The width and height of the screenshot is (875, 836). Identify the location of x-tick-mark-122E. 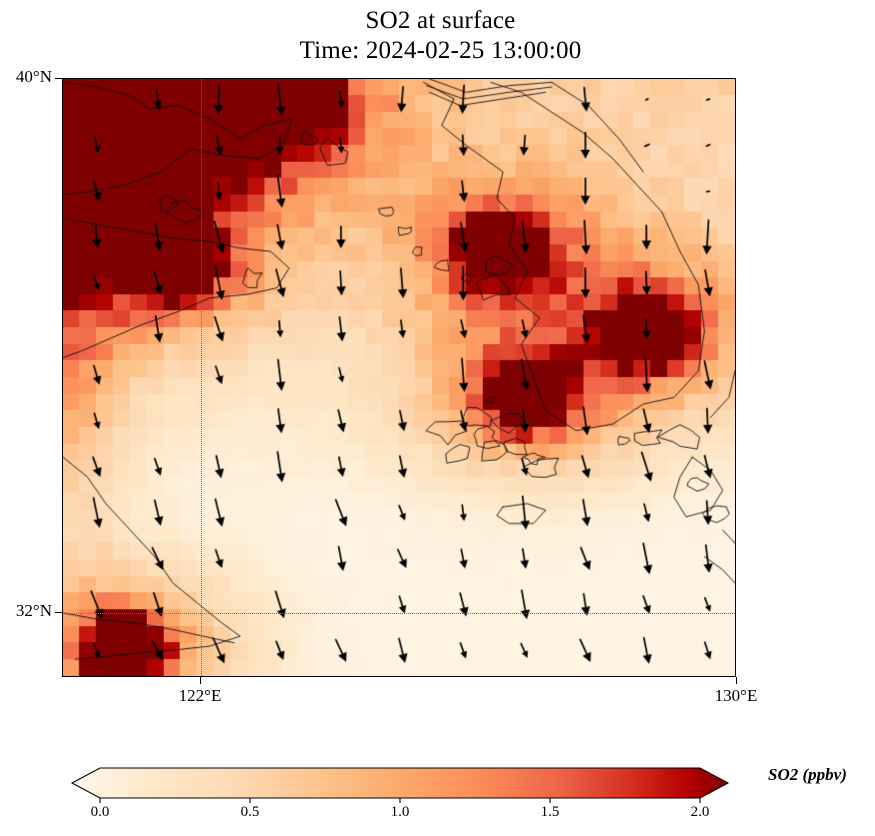
(200, 680).